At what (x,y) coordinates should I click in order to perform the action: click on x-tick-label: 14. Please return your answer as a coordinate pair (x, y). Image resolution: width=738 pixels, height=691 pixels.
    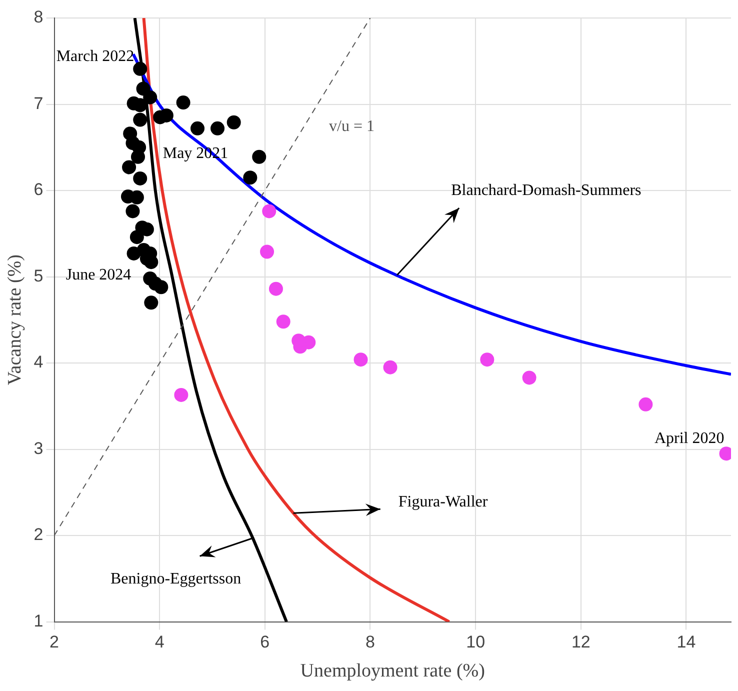
    Looking at the image, I should click on (686, 642).